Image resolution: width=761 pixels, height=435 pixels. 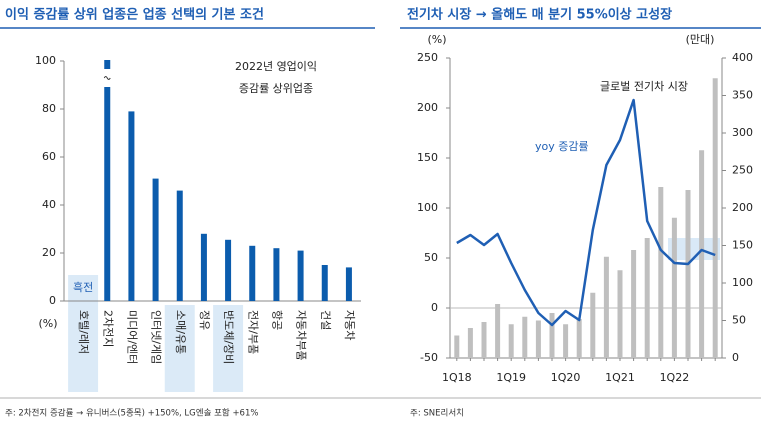 I want to click on y2-tick-label: 0, so click(x=735, y=357).